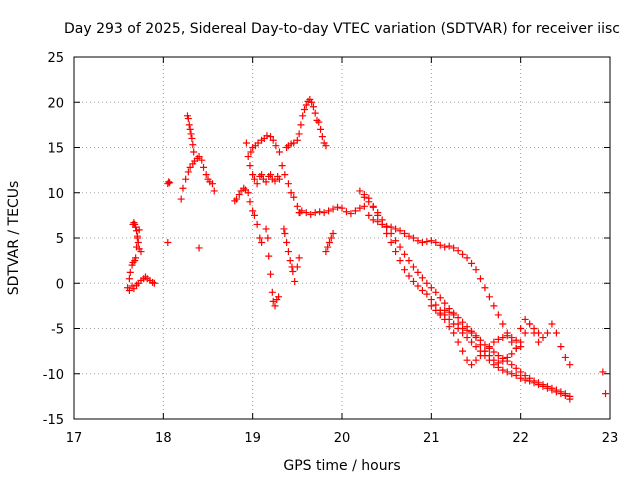 The height and width of the screenshot is (480, 640). I want to click on series-arc-j, so click(275, 174).